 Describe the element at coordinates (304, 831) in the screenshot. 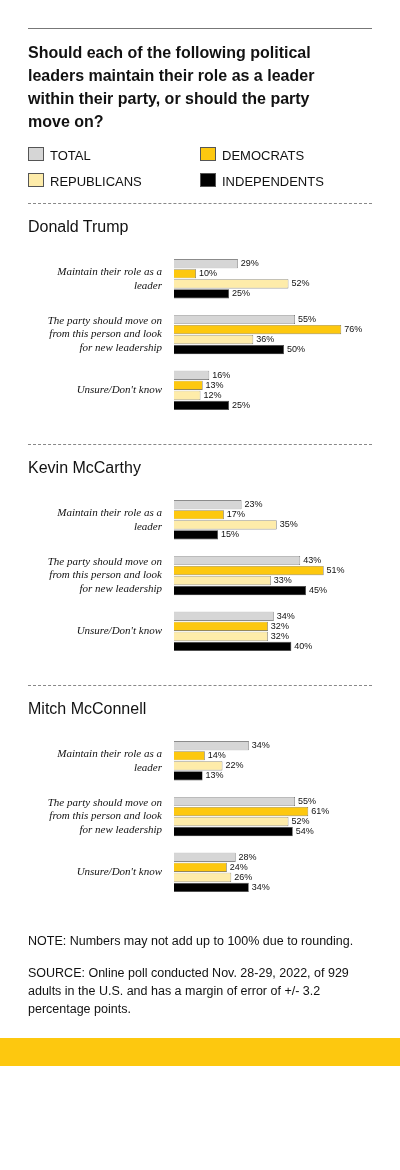

I see `data-label: 54%` at that location.